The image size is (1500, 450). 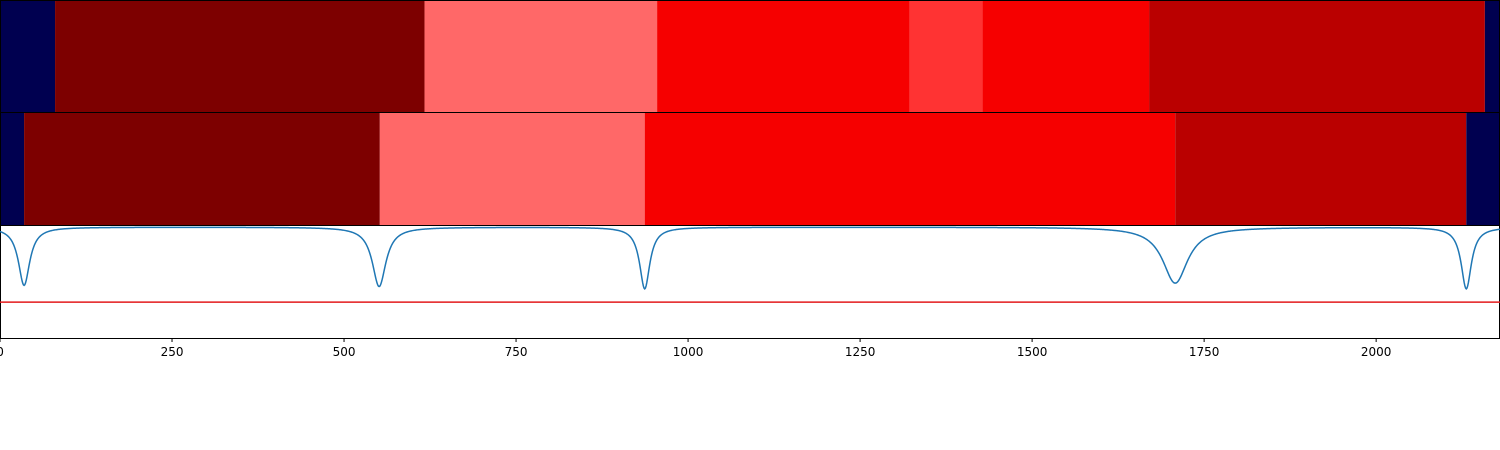 I want to click on x-tick-label: 1750, so click(x=1204, y=352).